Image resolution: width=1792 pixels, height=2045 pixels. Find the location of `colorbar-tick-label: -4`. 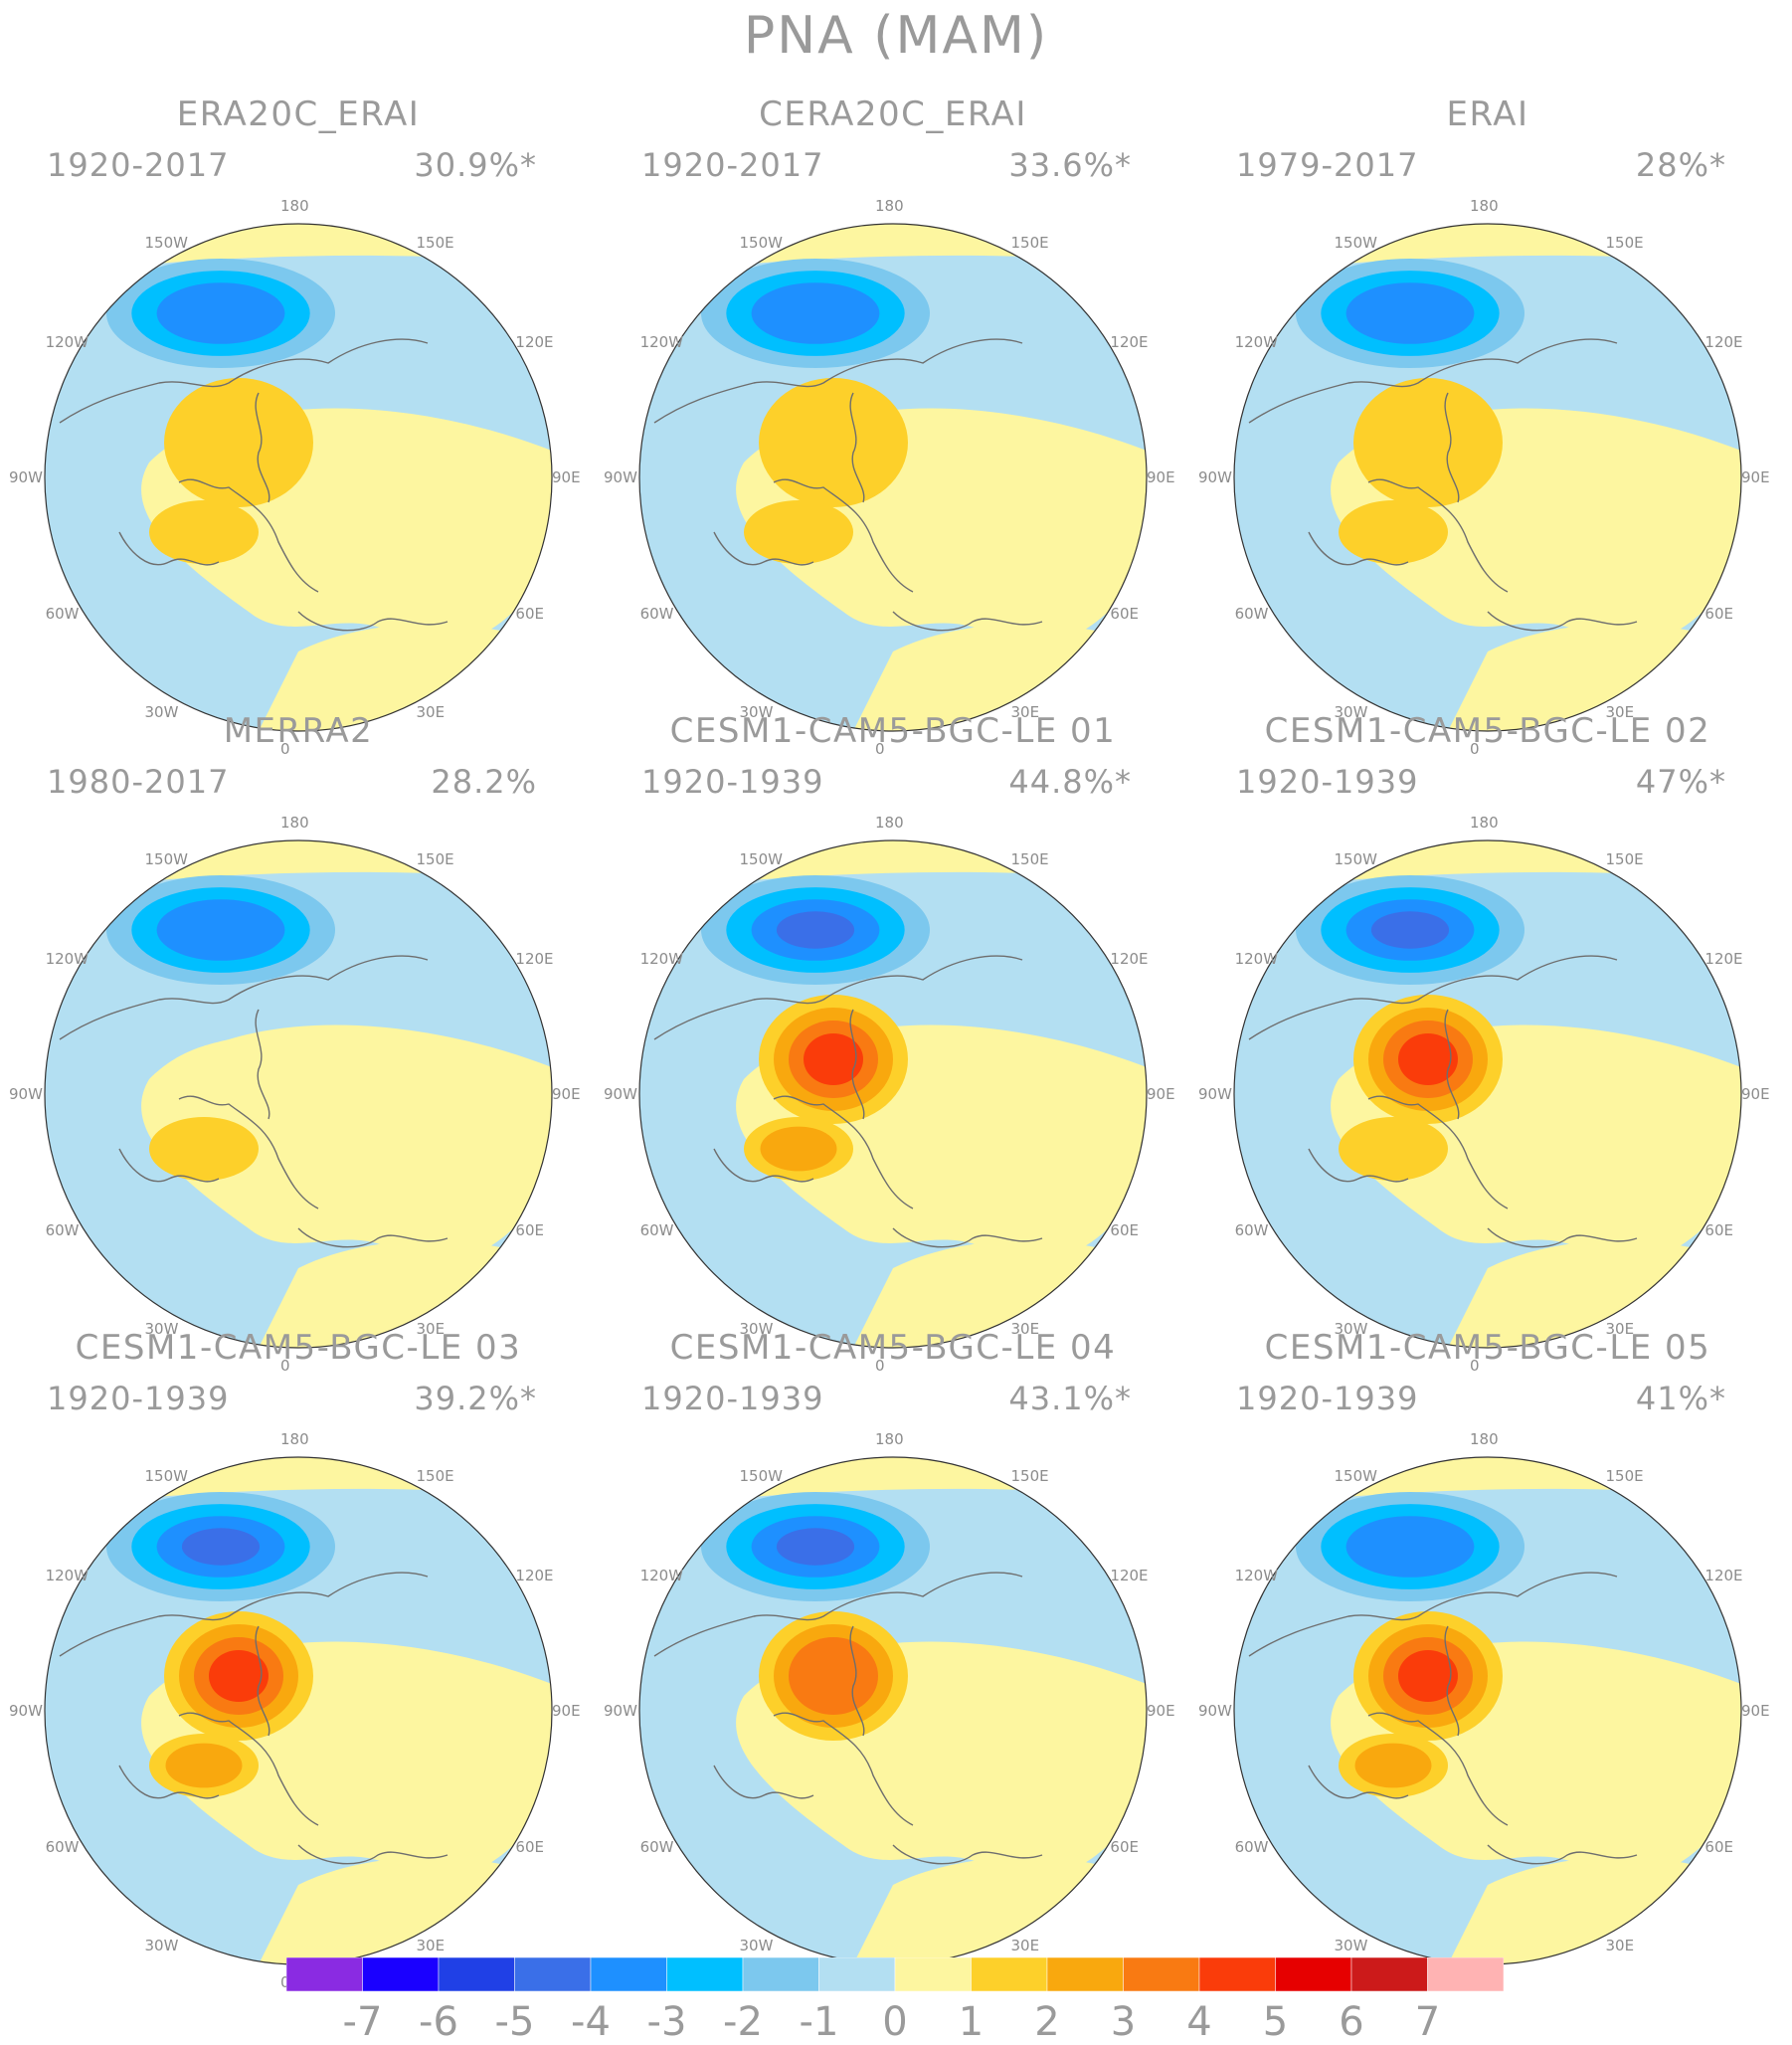

colorbar-tick-label: -4 is located at coordinates (591, 2022).